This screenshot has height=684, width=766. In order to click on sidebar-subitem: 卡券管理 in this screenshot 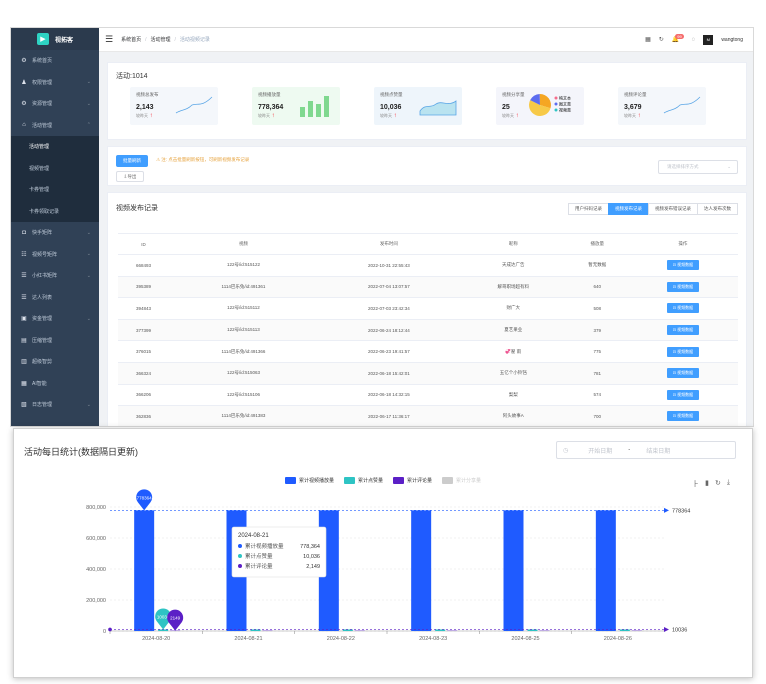, I will do `click(55, 190)`.